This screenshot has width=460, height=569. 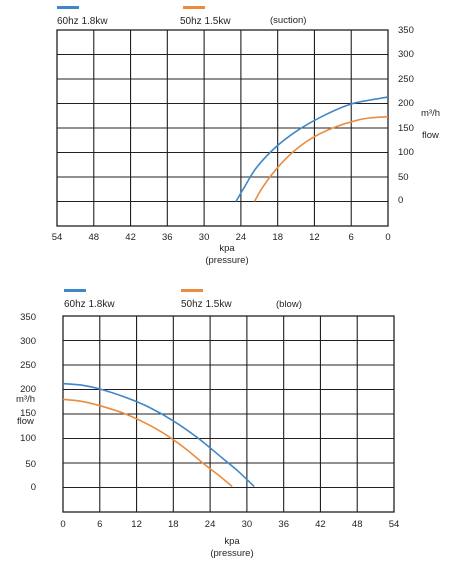 What do you see at coordinates (229, 524) in the screenshot?
I see `x-tick-labels: 0 6 12 18 24 30 36 42 48 54` at bounding box center [229, 524].